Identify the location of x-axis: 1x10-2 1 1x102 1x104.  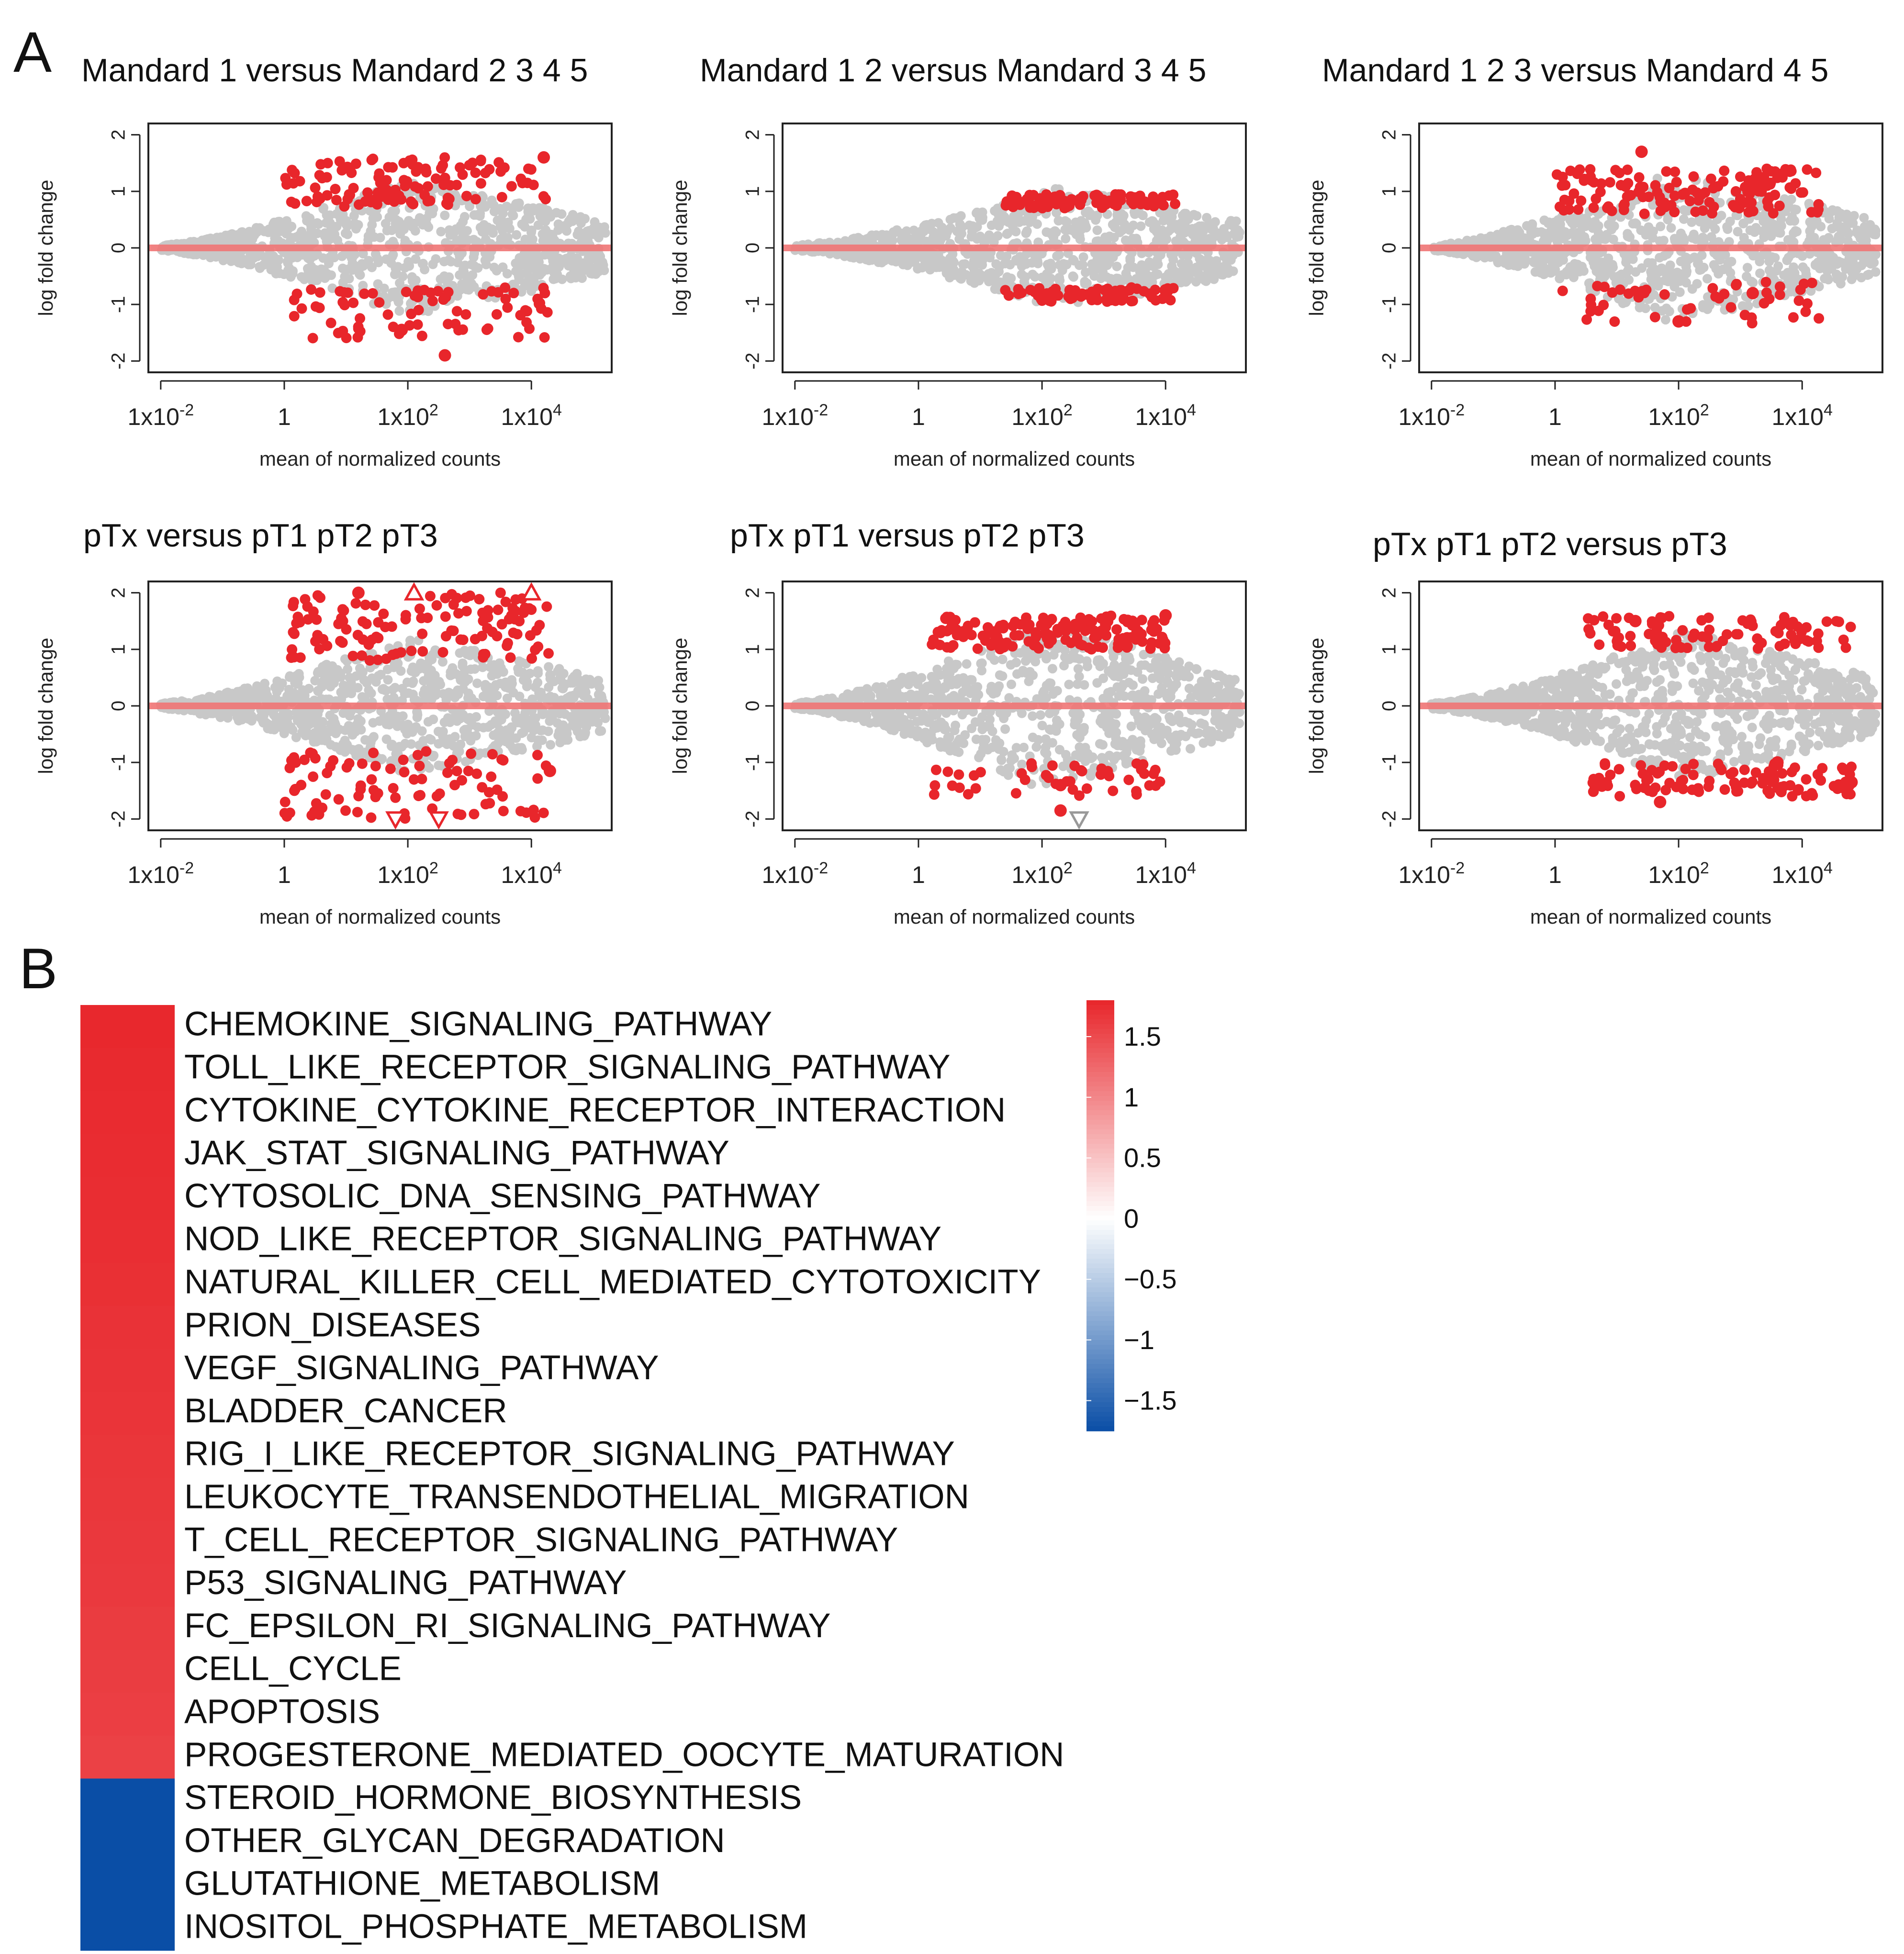
(1616, 405).